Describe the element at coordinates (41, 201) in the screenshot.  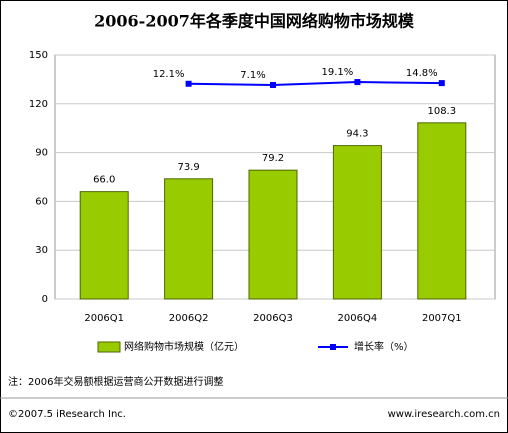
I see `y-tick-label: 60` at that location.